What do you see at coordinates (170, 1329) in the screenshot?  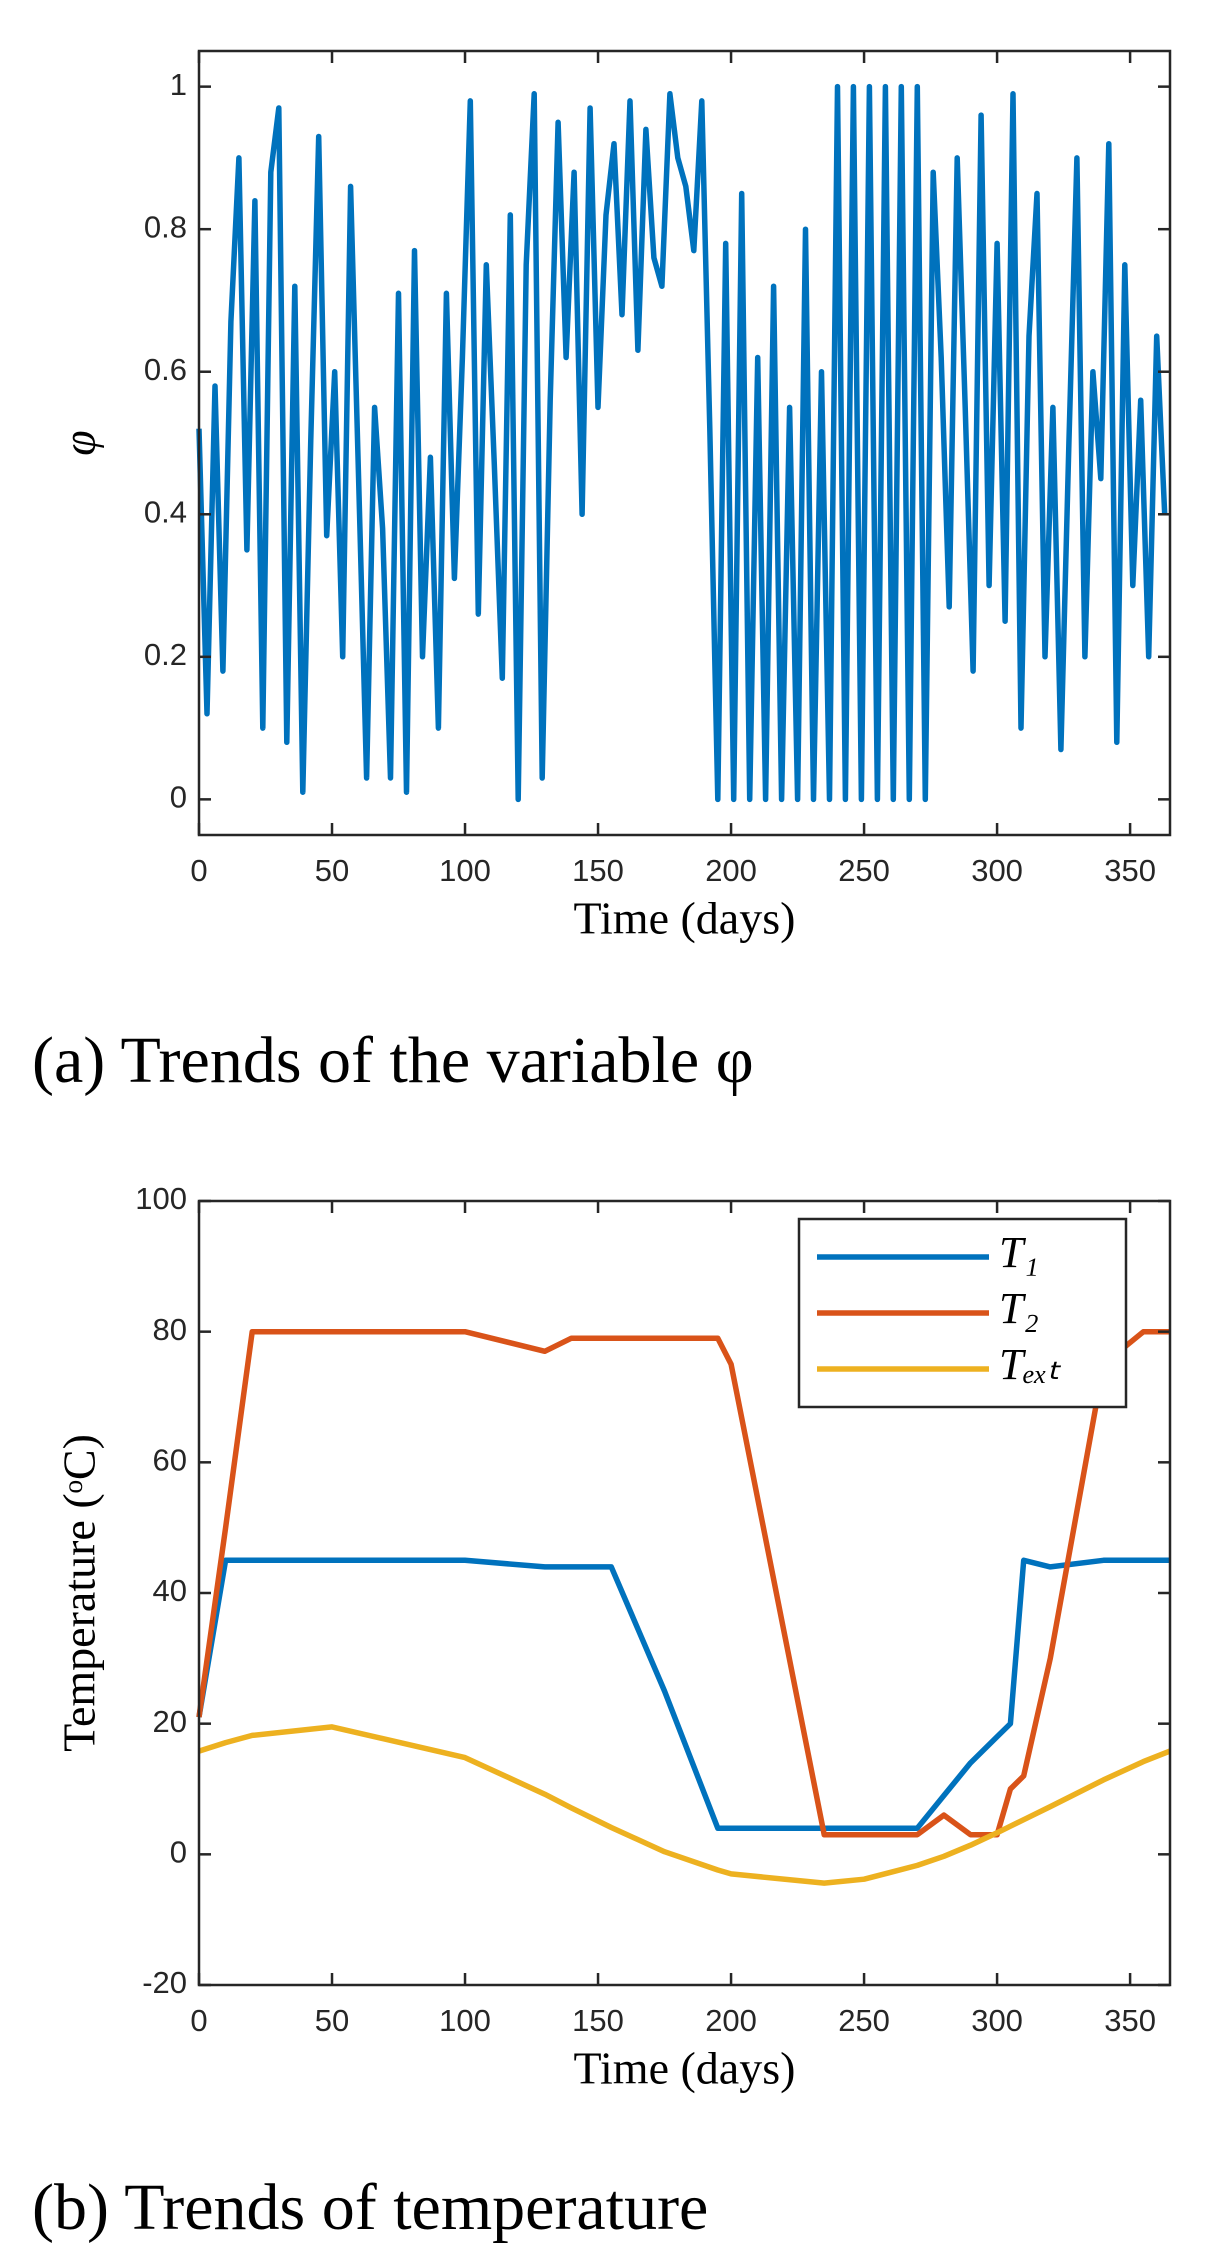 I see `y-tick-label: 80` at bounding box center [170, 1329].